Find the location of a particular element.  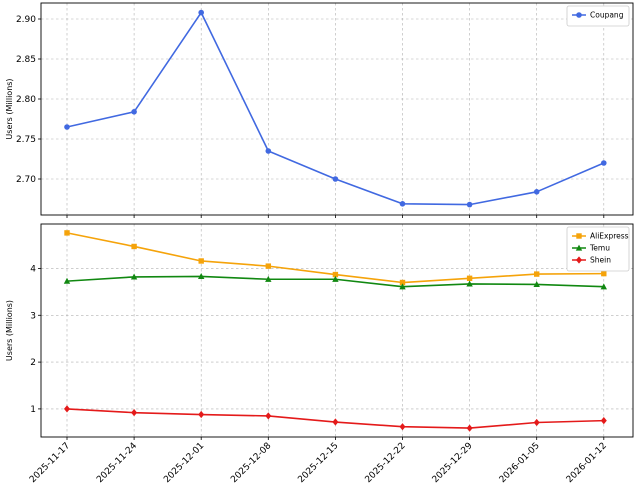

x-tick-label: 2025-12-29 is located at coordinates (453, 463).